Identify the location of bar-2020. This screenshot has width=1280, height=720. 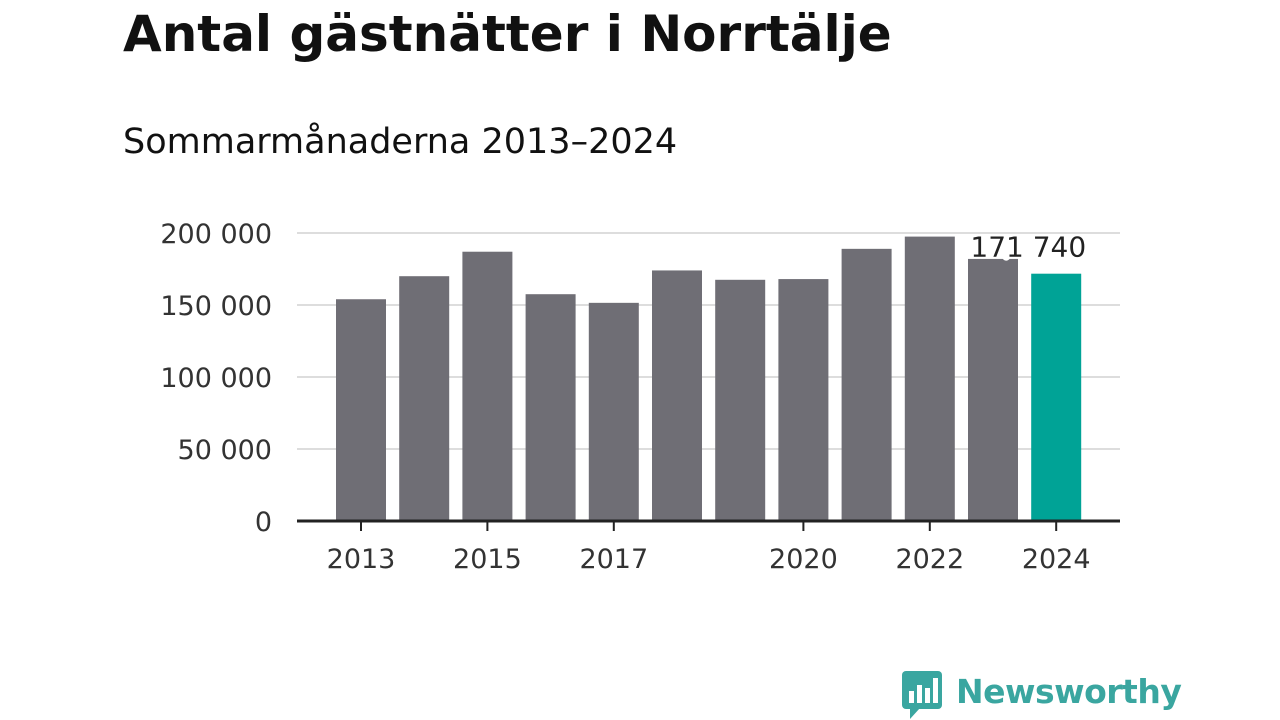
(803, 400).